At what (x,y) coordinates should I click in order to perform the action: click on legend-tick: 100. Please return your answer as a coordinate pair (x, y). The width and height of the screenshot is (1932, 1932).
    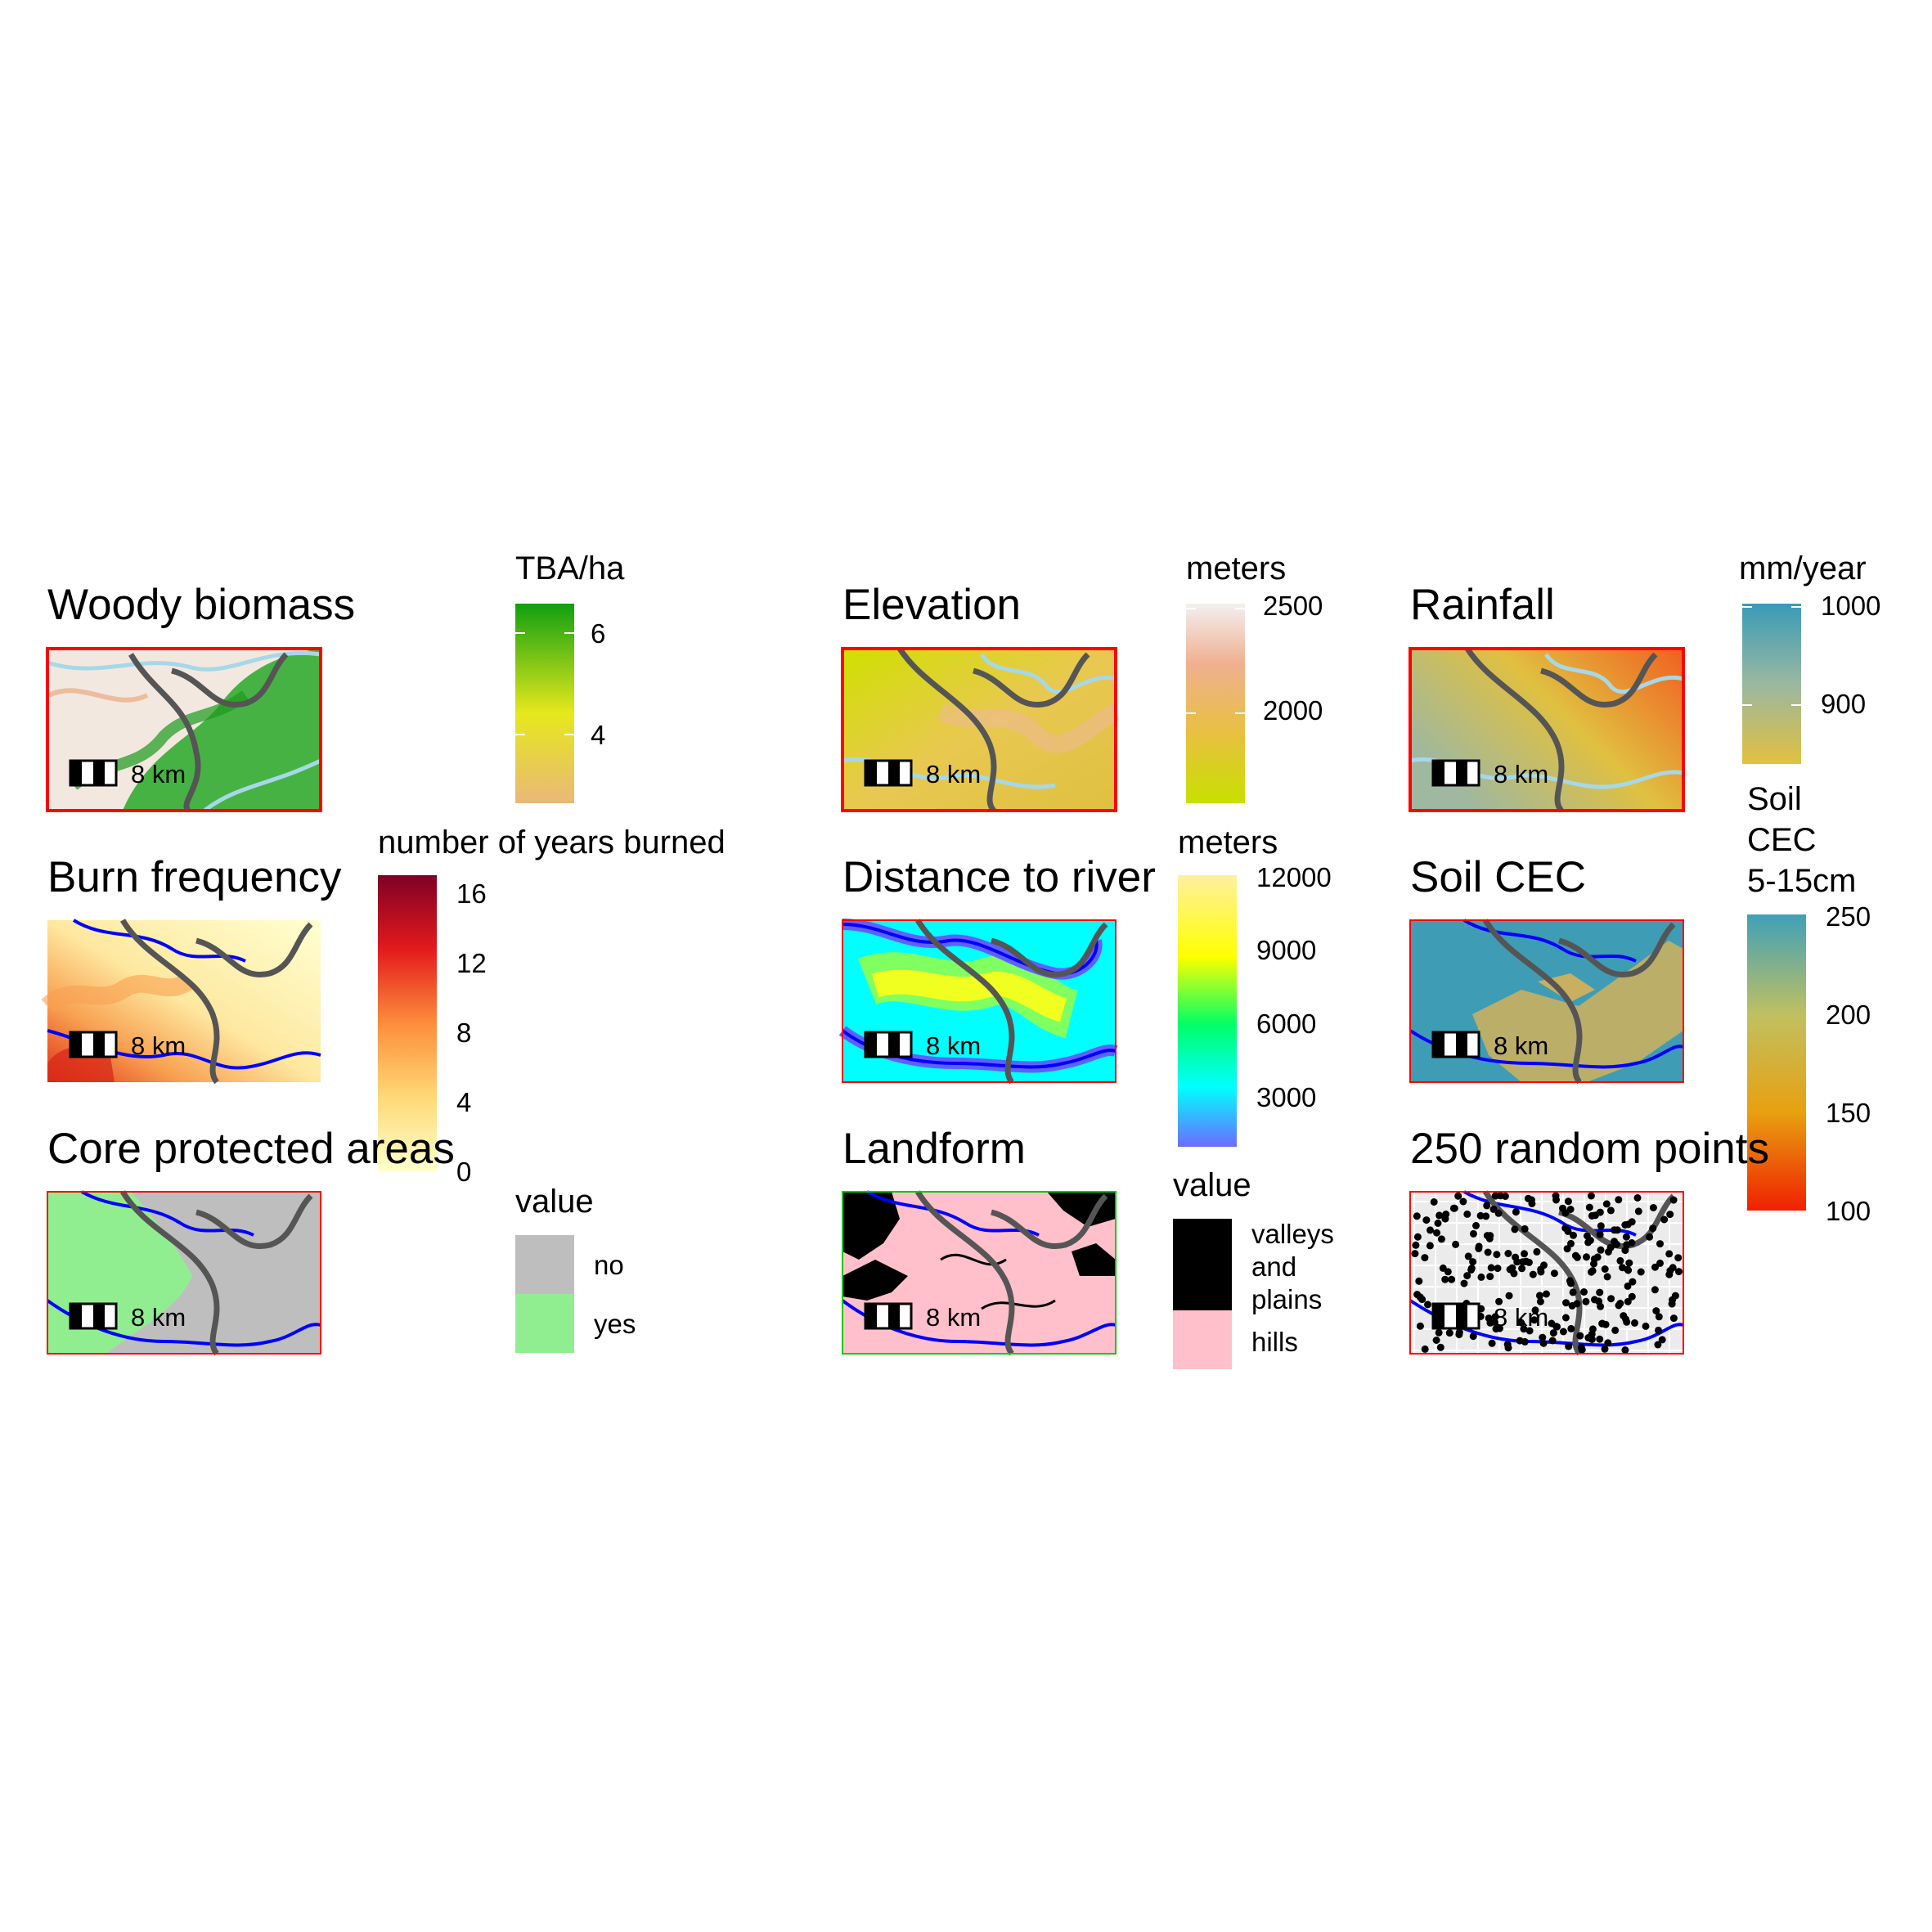
    Looking at the image, I should click on (1849, 1211).